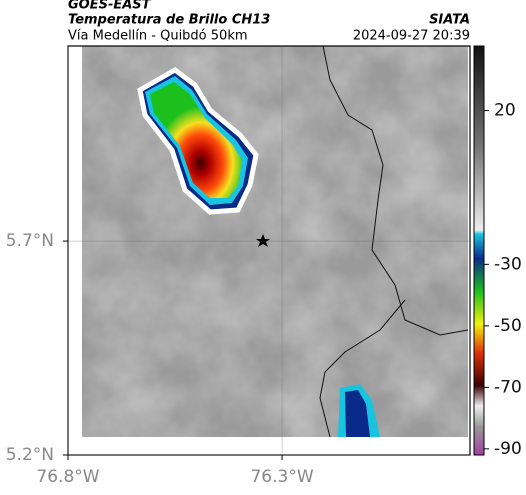  What do you see at coordinates (411, 36) in the screenshot?
I see `datetime: 2024-09-27 20:39` at bounding box center [411, 36].